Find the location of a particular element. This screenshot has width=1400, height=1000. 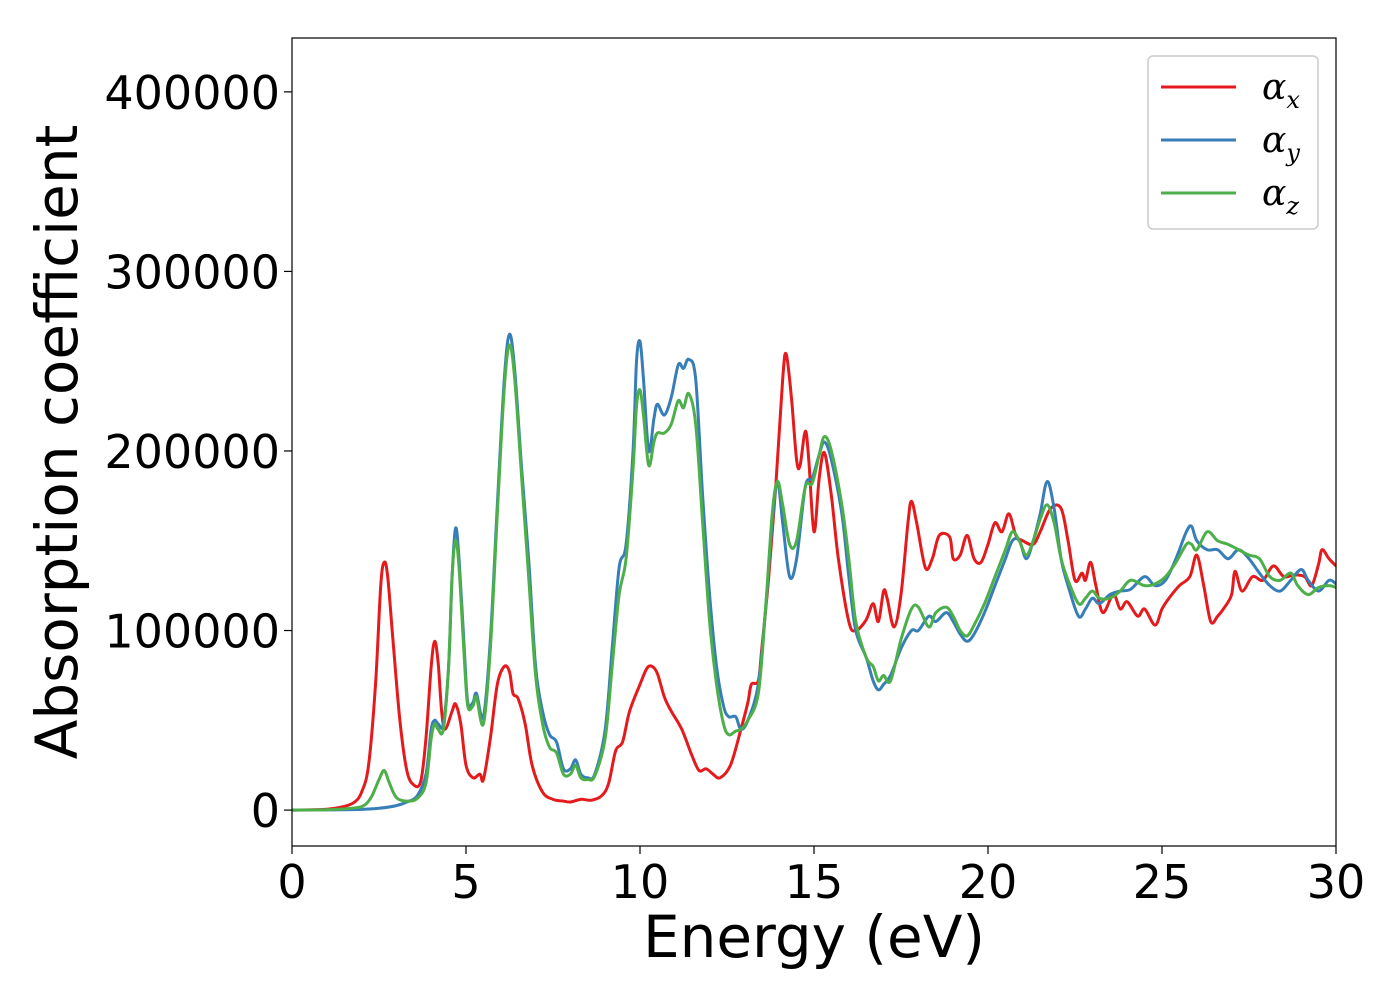

x-tick-label: 20 is located at coordinates (988, 882).